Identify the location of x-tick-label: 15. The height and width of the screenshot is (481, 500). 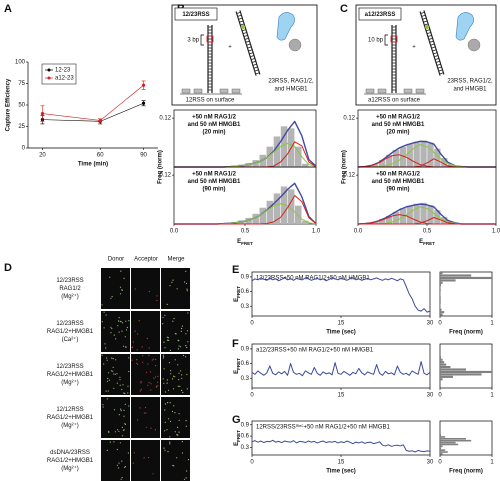
(341, 324).